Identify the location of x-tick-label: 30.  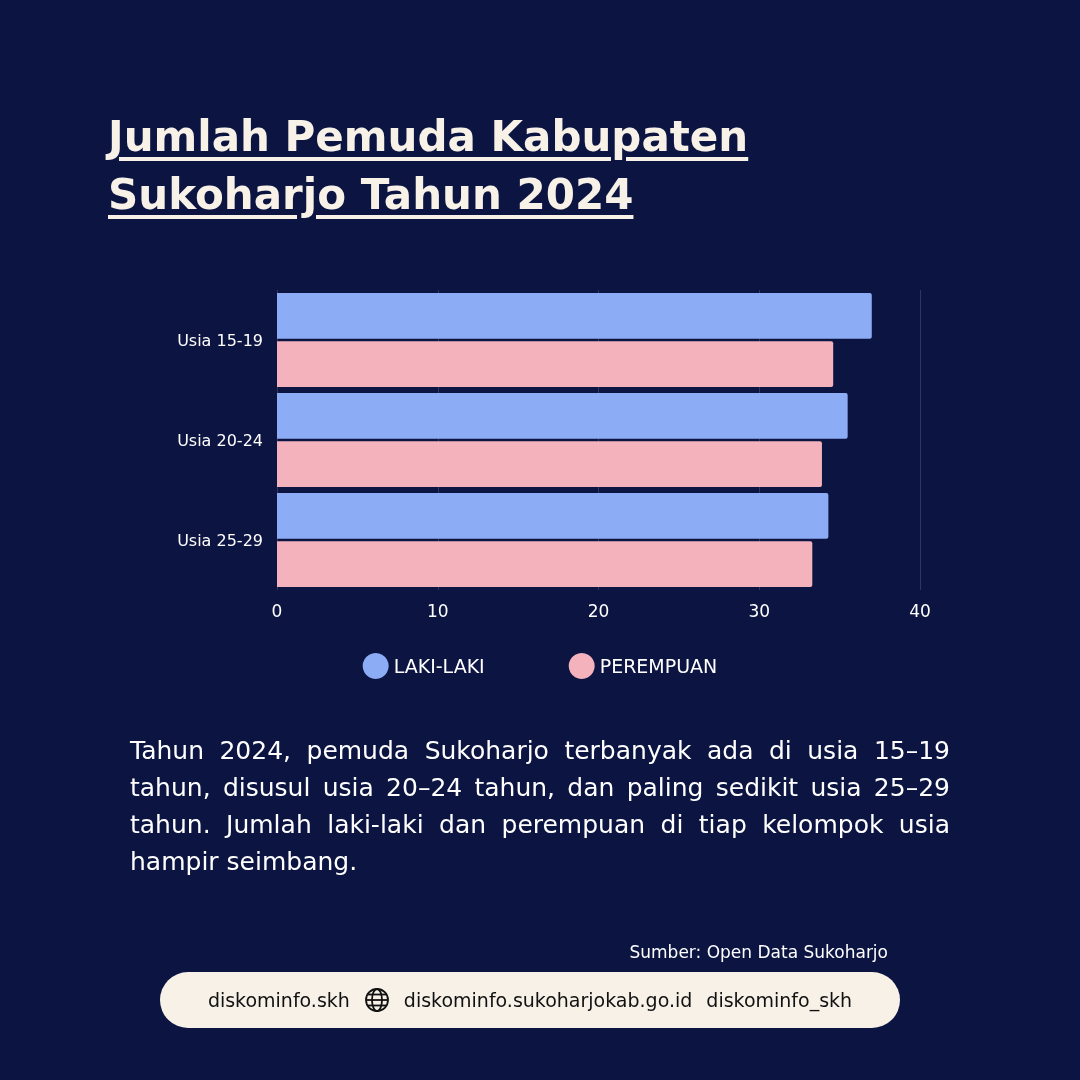
(759, 610).